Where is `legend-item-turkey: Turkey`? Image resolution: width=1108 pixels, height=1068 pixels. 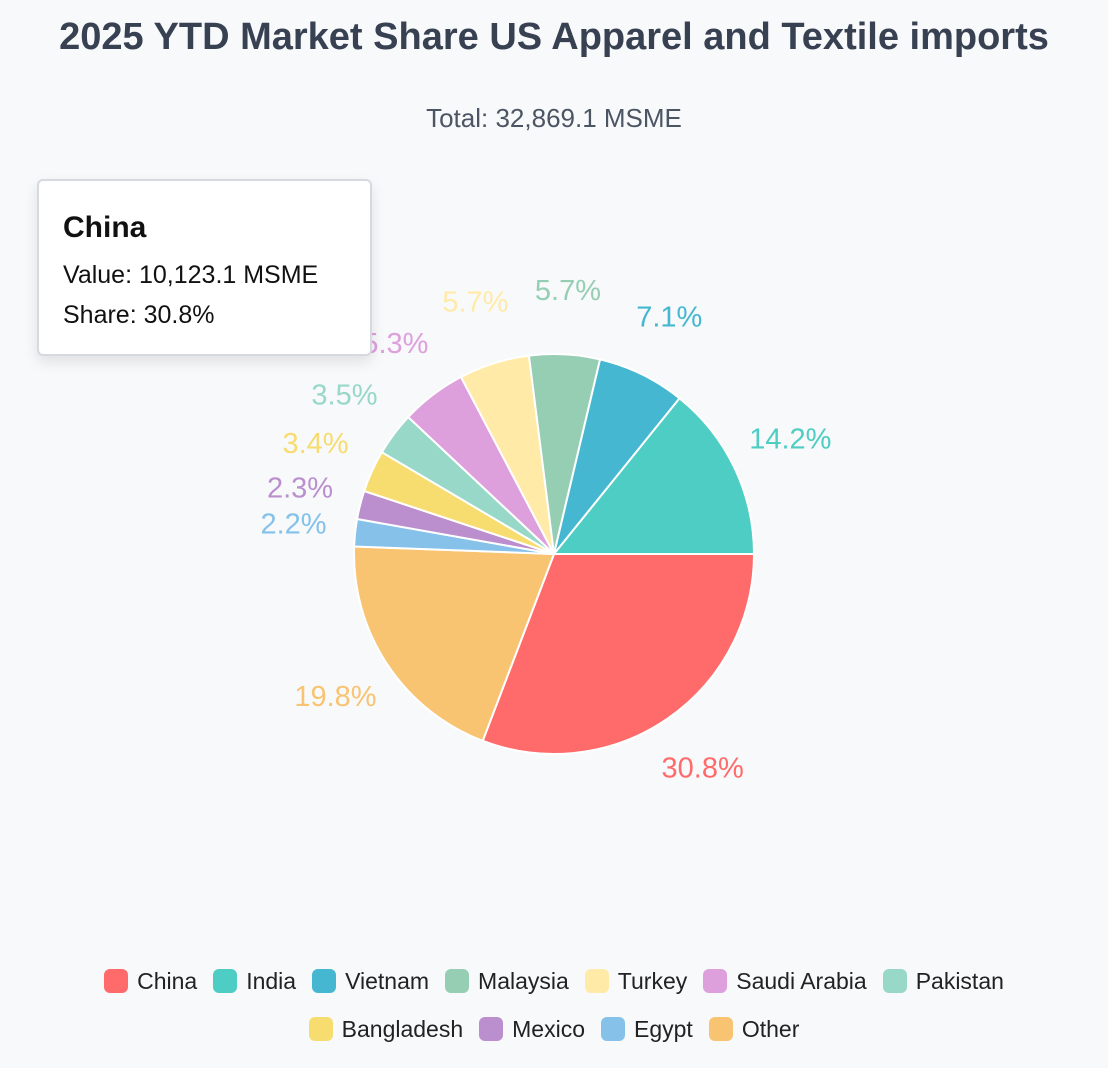
legend-item-turkey: Turkey is located at coordinates (636, 981).